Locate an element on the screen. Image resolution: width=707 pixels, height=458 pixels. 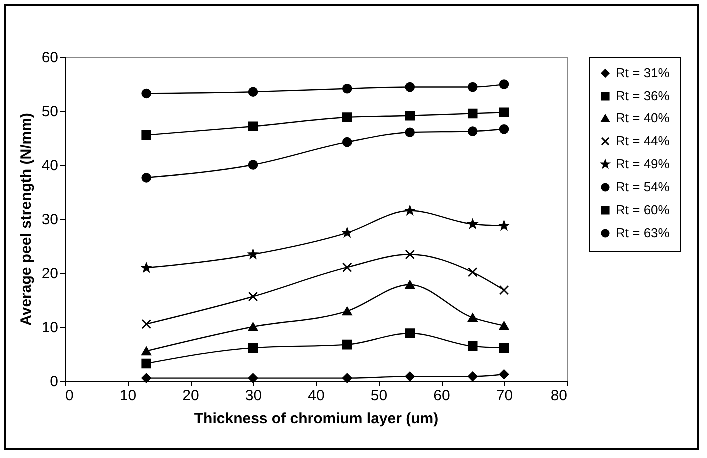
x-tick-label: 50 is located at coordinates (379, 396).